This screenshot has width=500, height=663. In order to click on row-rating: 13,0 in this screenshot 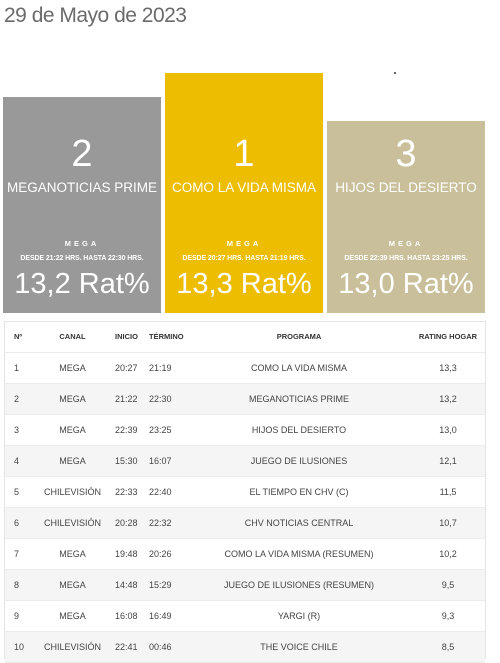, I will do `click(448, 430)`.